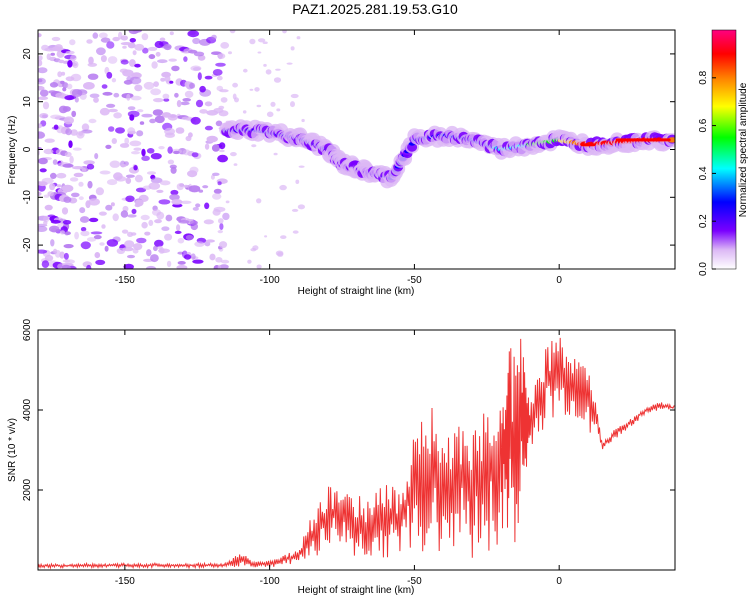  Describe the element at coordinates (27, 489) in the screenshot. I see `y-tick-label: 2000` at that location.